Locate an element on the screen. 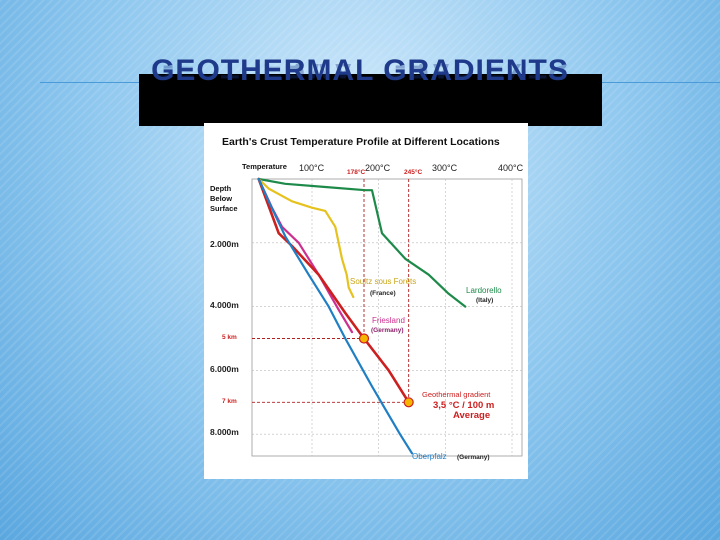 The image size is (720, 540). label-soultz-country: (France) is located at coordinates (383, 293).